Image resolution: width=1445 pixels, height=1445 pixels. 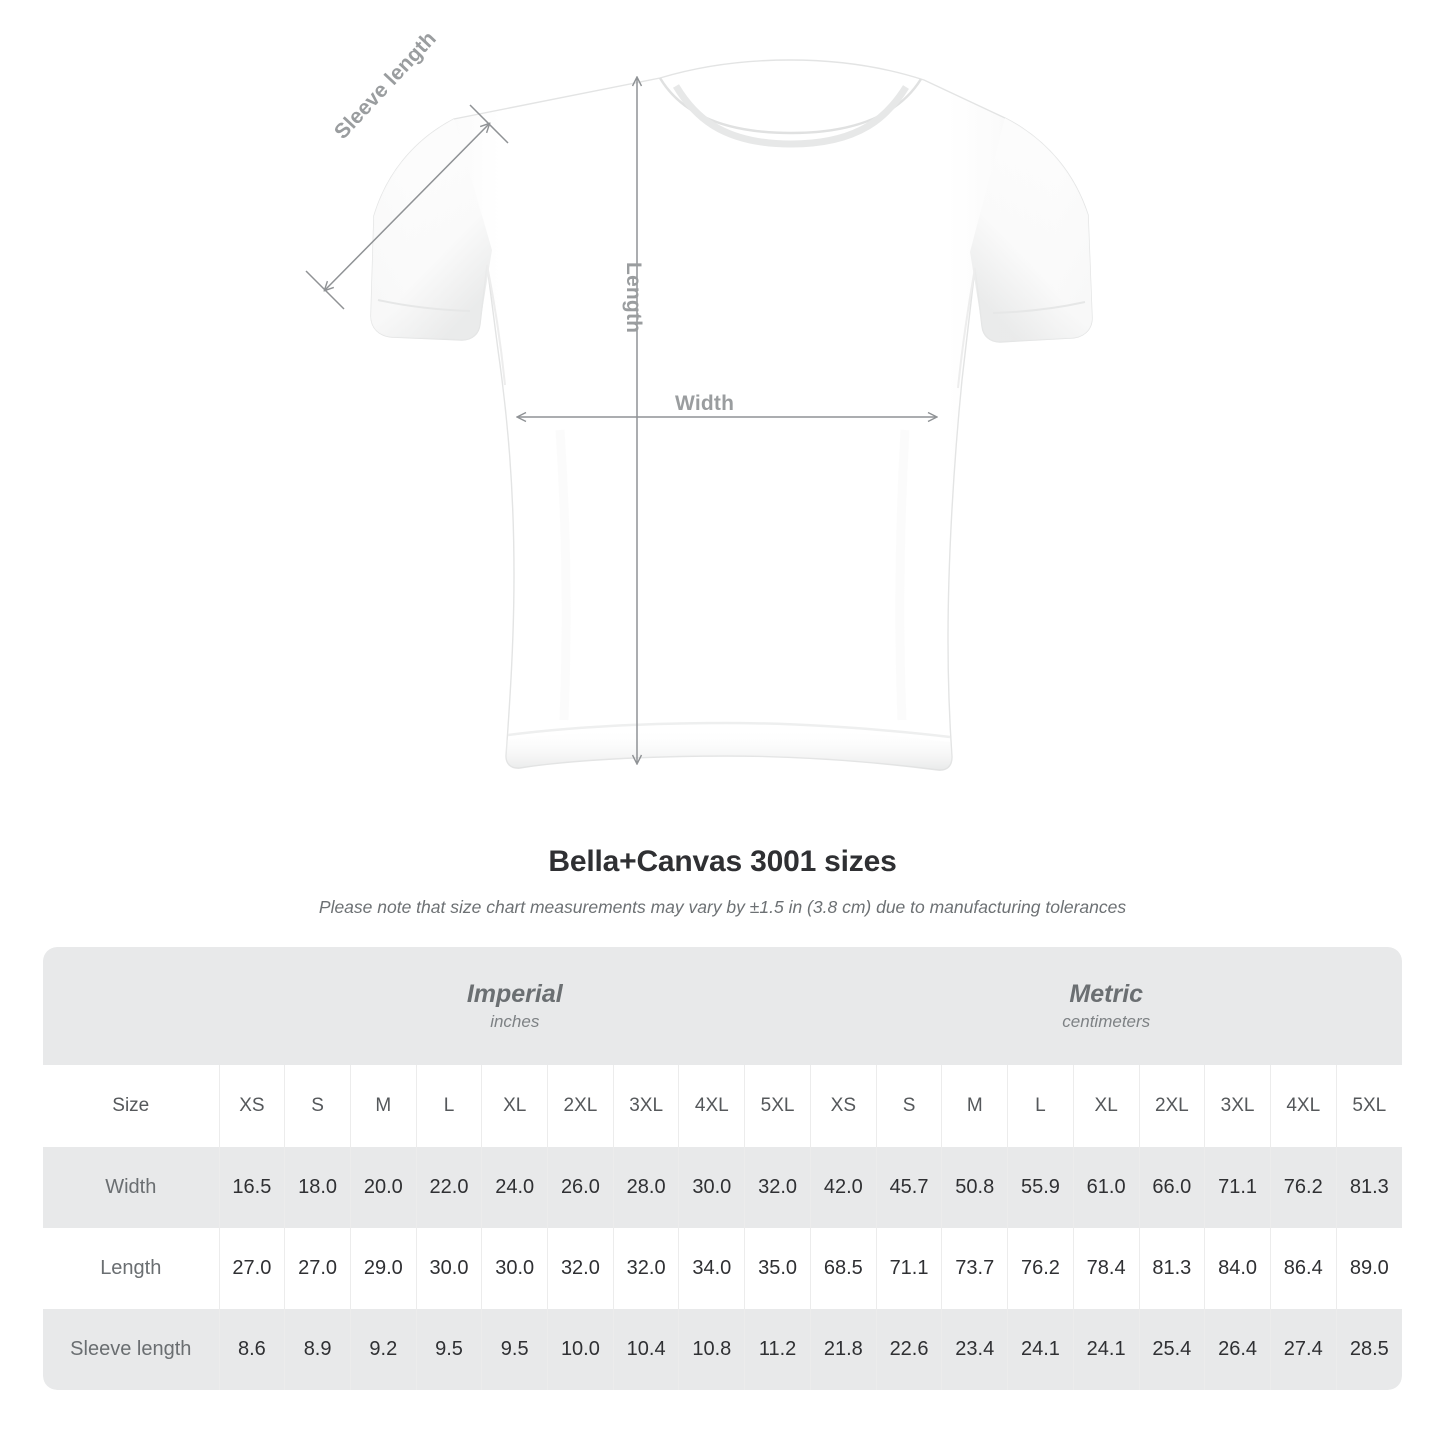 I want to click on cell-length-imperial-3xl: 32.0, so click(x=645, y=1268).